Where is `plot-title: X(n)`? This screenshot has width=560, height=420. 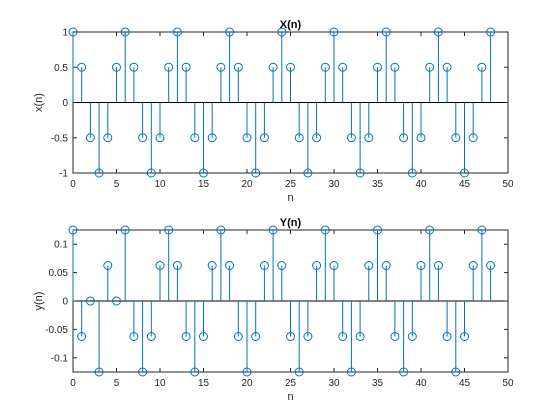 plot-title: X(n) is located at coordinates (291, 25).